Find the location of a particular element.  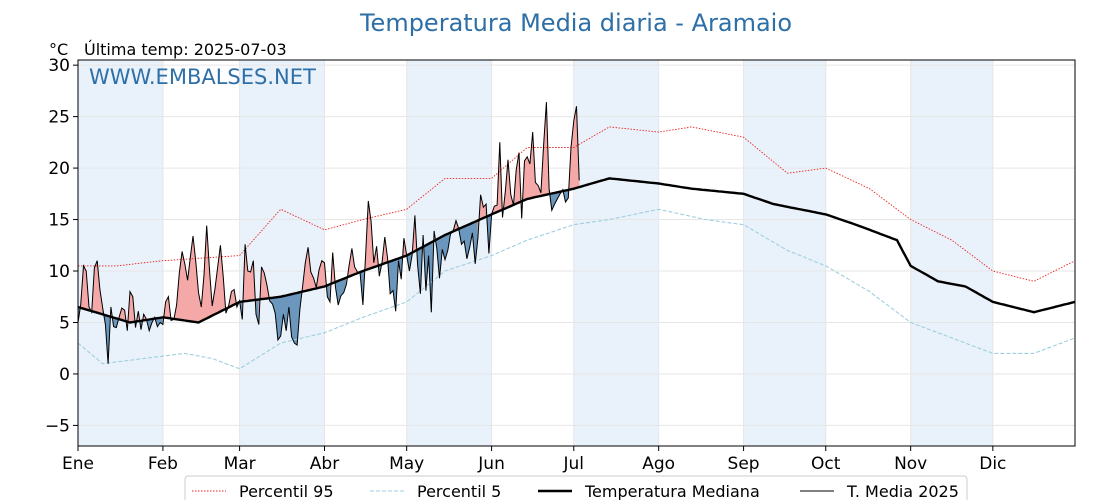

x-tick-label: Mar is located at coordinates (240, 464).